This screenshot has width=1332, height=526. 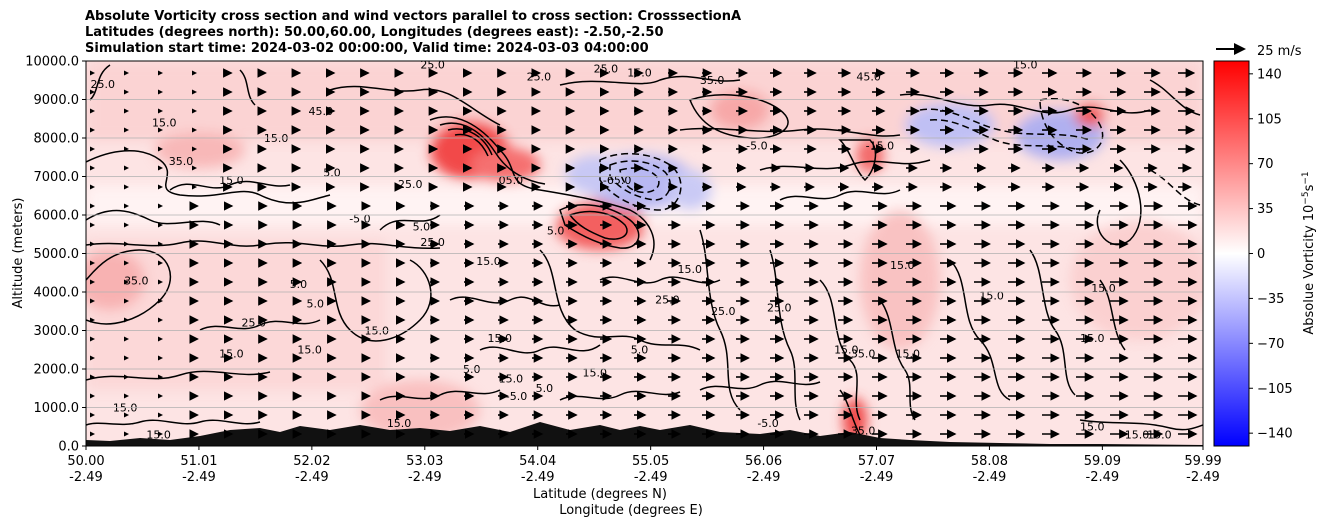 I want to click on x-tick-label-lat: 59.09, so click(x=1102, y=461).